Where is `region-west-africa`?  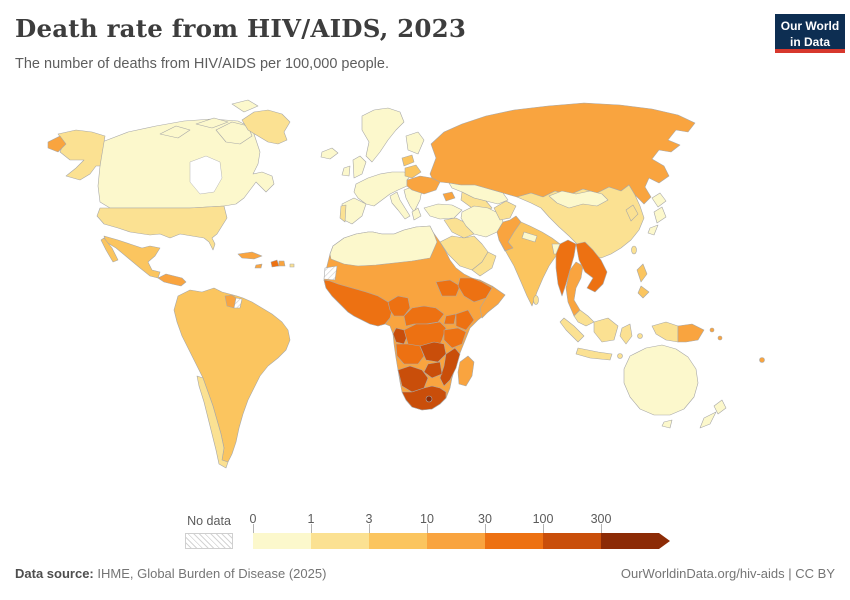
region-west-africa is located at coordinates (358, 303).